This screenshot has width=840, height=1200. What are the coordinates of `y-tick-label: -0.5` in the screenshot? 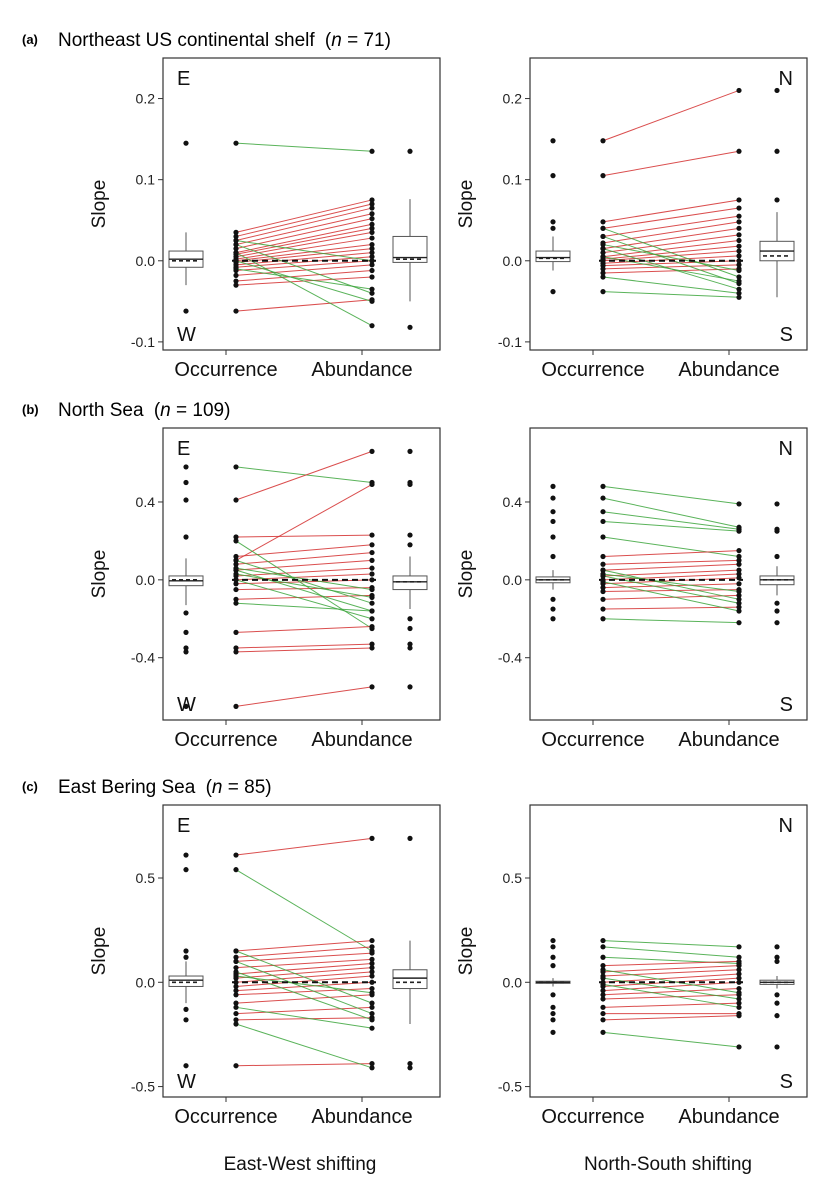 It's located at (510, 1087).